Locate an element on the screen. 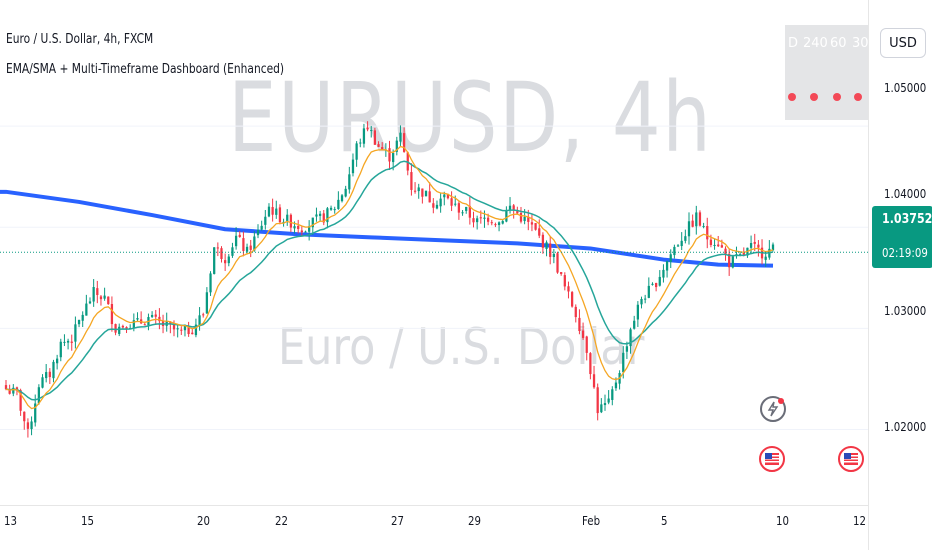  time-label: 27 is located at coordinates (397, 521).